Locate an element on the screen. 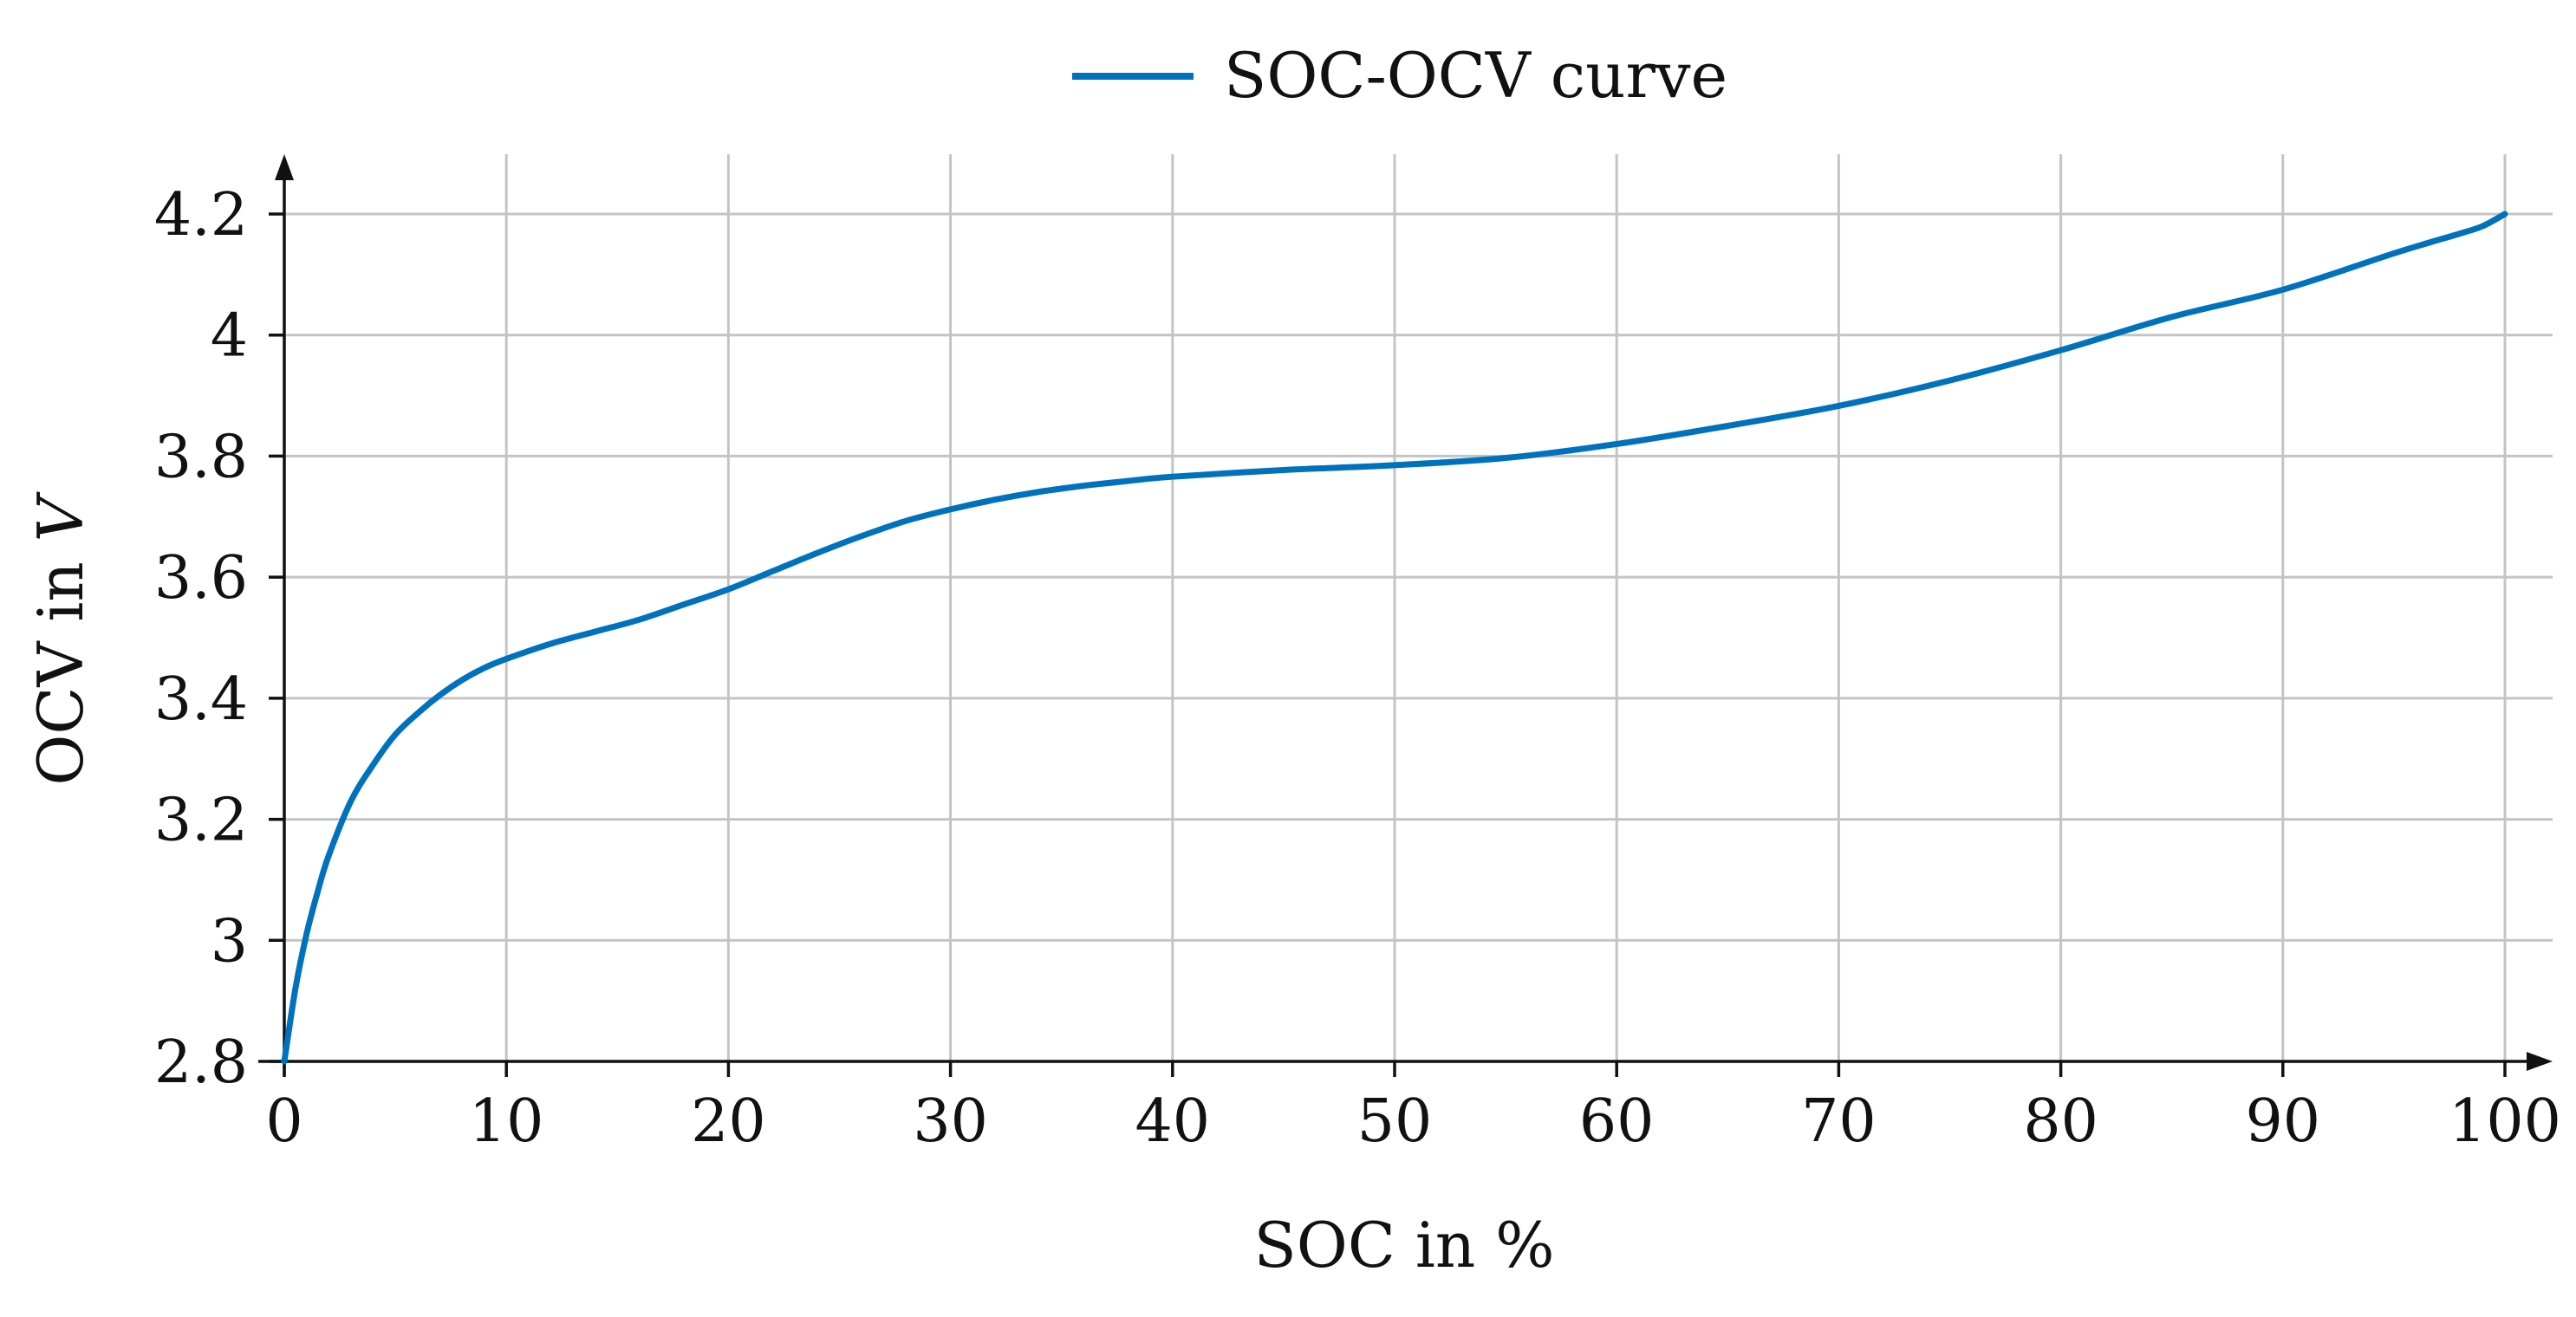 The image size is (2576, 1317). legend: SOC-OCV curve is located at coordinates (1399, 75).